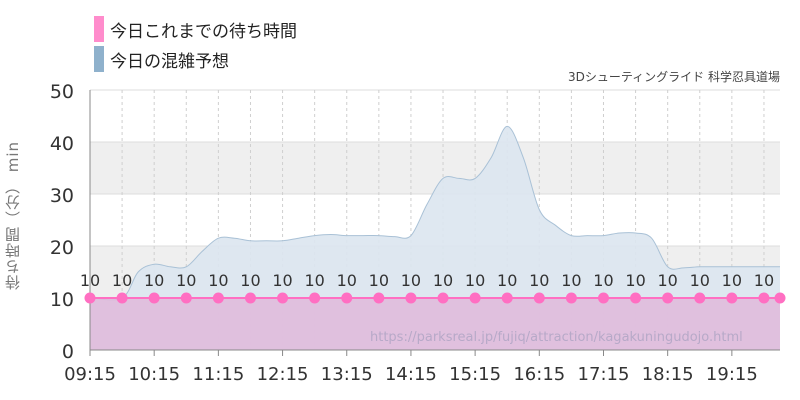 This screenshot has height=400, width=800. I want to click on y-tick-label: 50, so click(62, 92).